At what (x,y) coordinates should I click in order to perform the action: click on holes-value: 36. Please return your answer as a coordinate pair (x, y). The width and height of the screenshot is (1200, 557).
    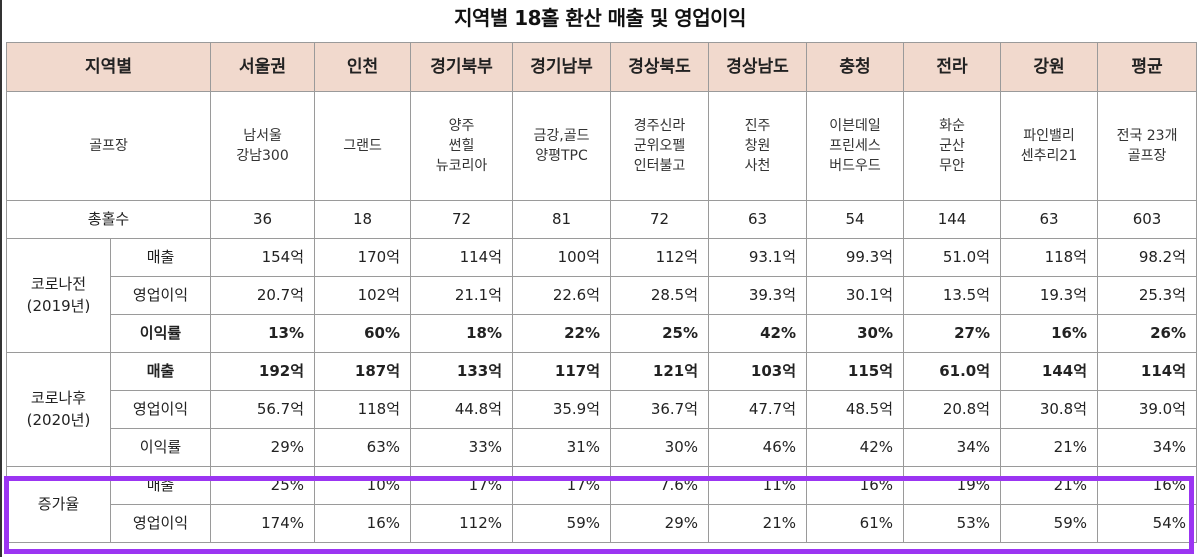
    Looking at the image, I should click on (263, 219).